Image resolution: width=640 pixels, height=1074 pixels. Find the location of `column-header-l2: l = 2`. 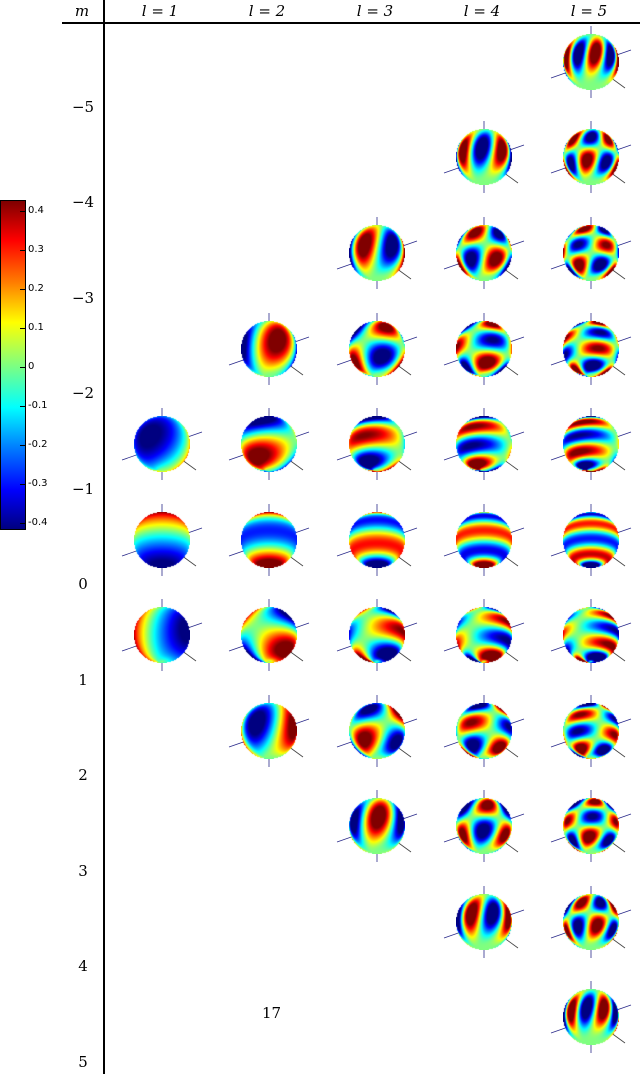

column-header-l2: l = 2 is located at coordinates (267, 11).